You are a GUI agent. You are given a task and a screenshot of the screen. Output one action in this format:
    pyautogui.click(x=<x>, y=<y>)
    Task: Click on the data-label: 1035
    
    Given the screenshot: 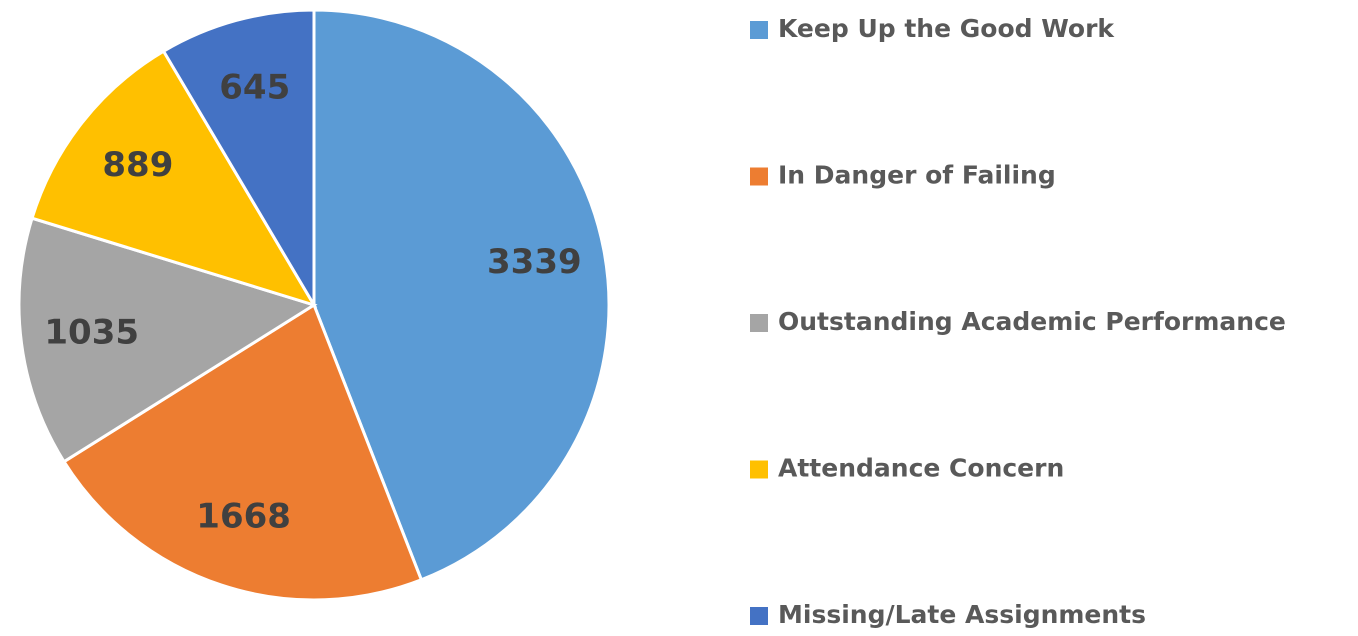 What is the action you would take?
    pyautogui.click(x=91, y=333)
    